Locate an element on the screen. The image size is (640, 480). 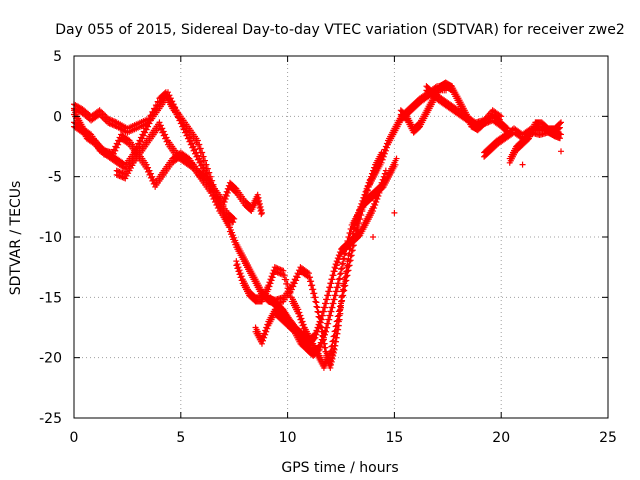
y-tick-label: -20 is located at coordinates (50, 359).